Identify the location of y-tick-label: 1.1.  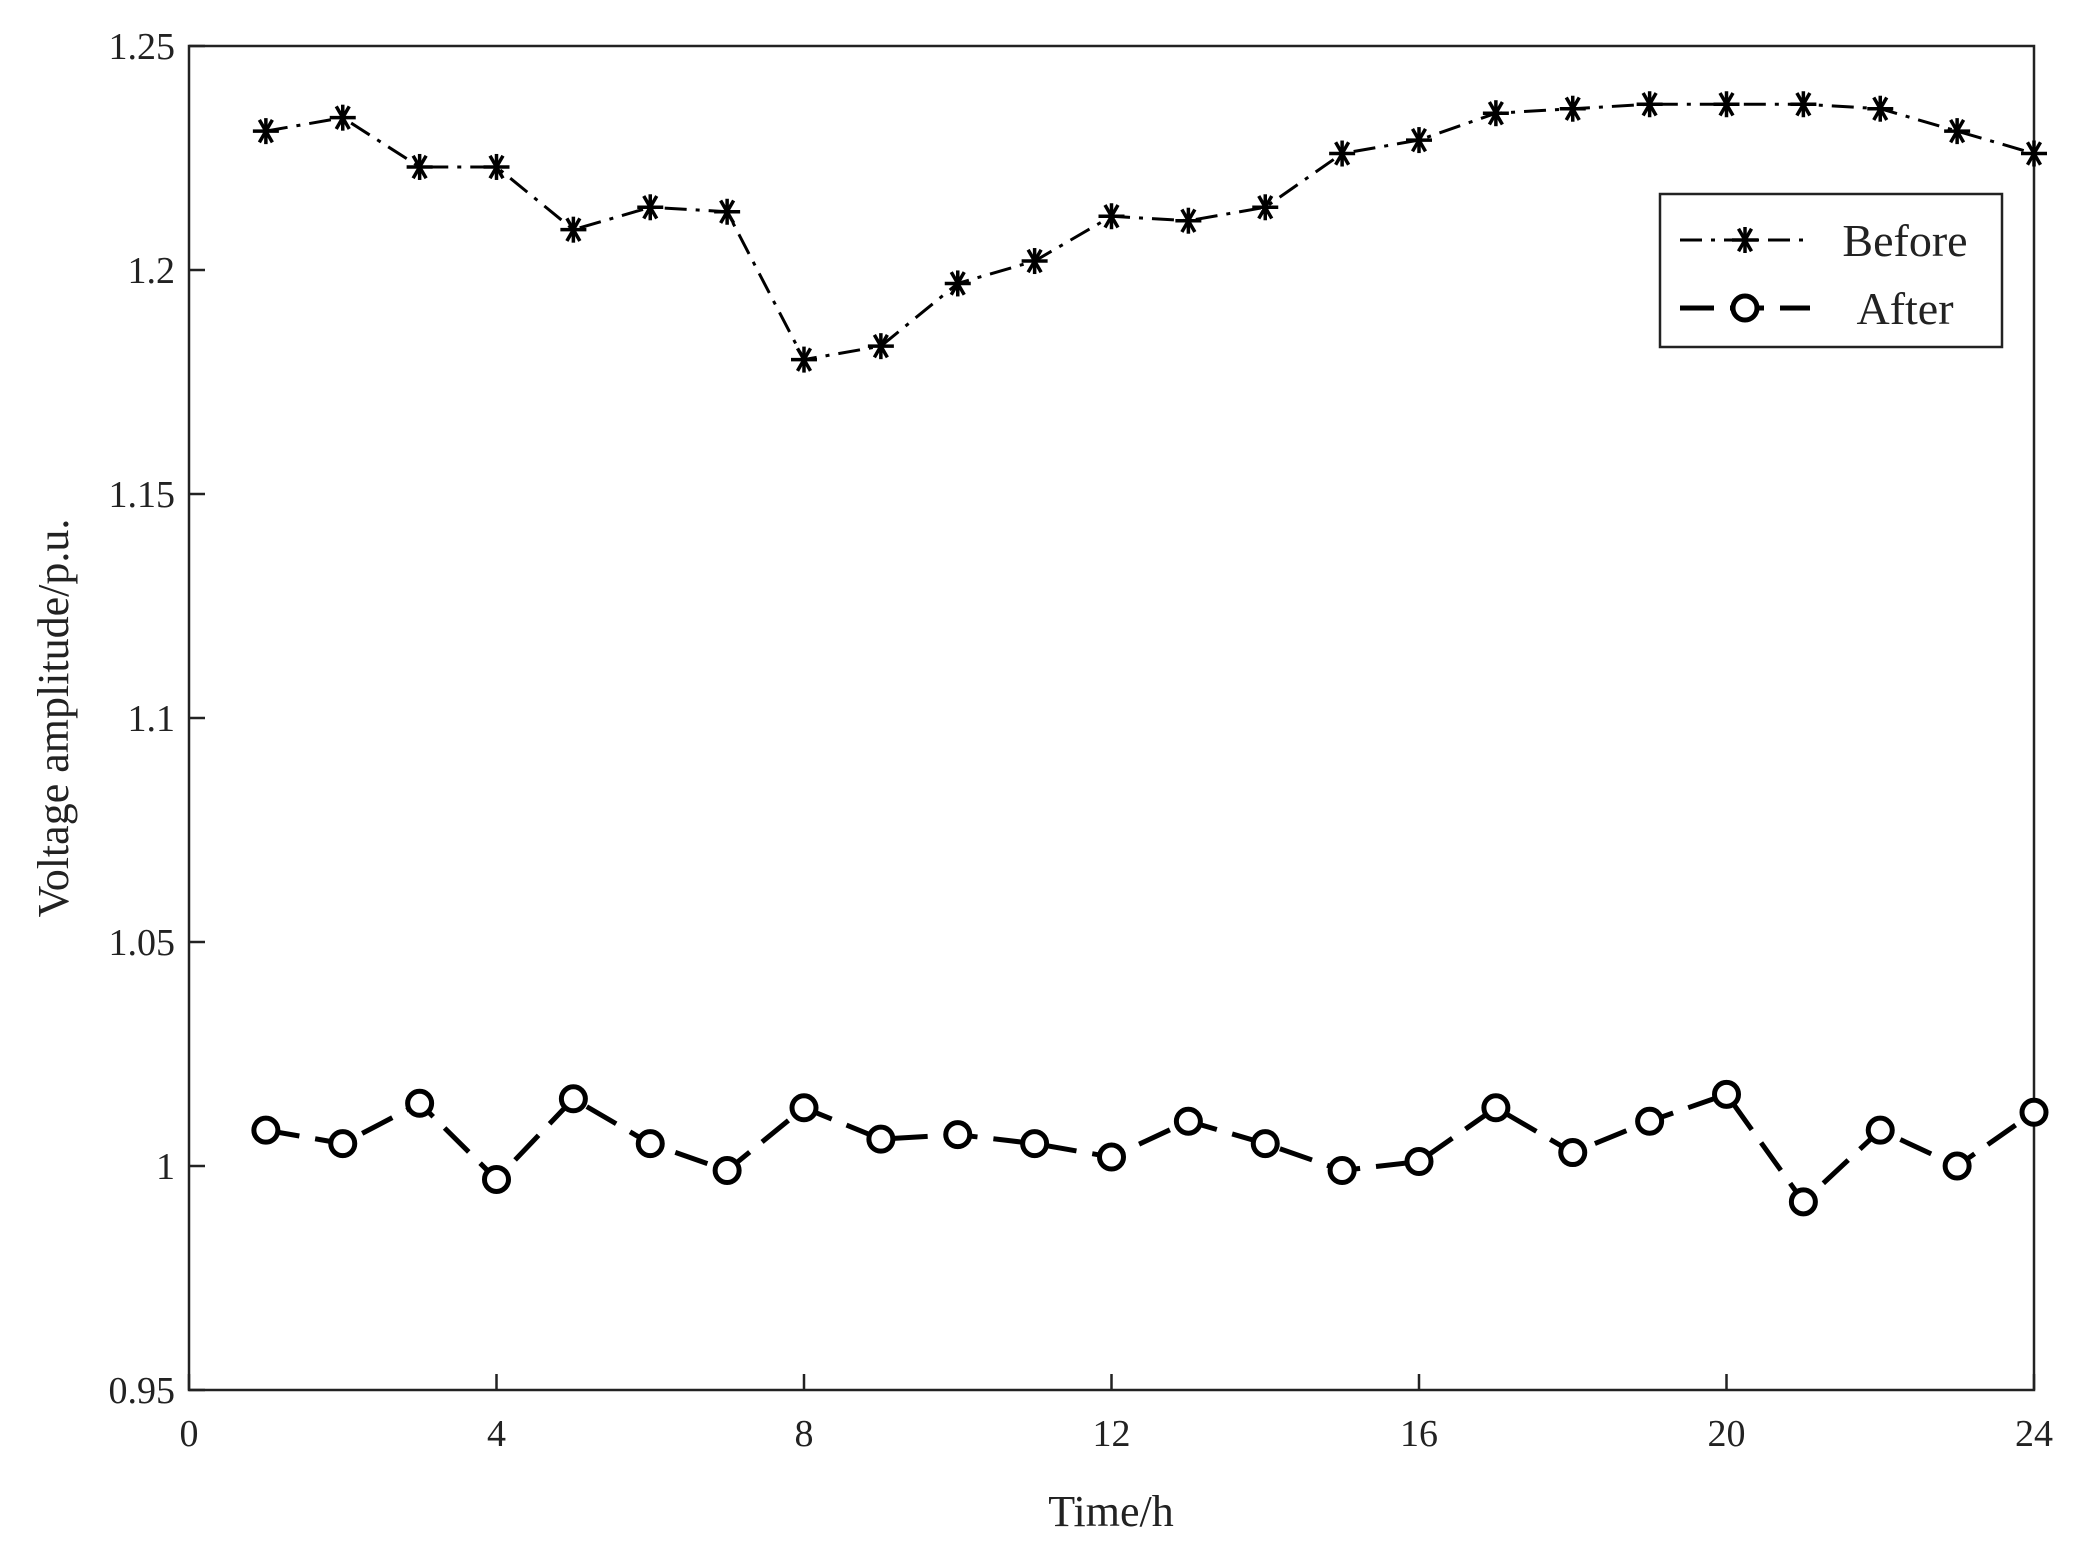
(152, 719).